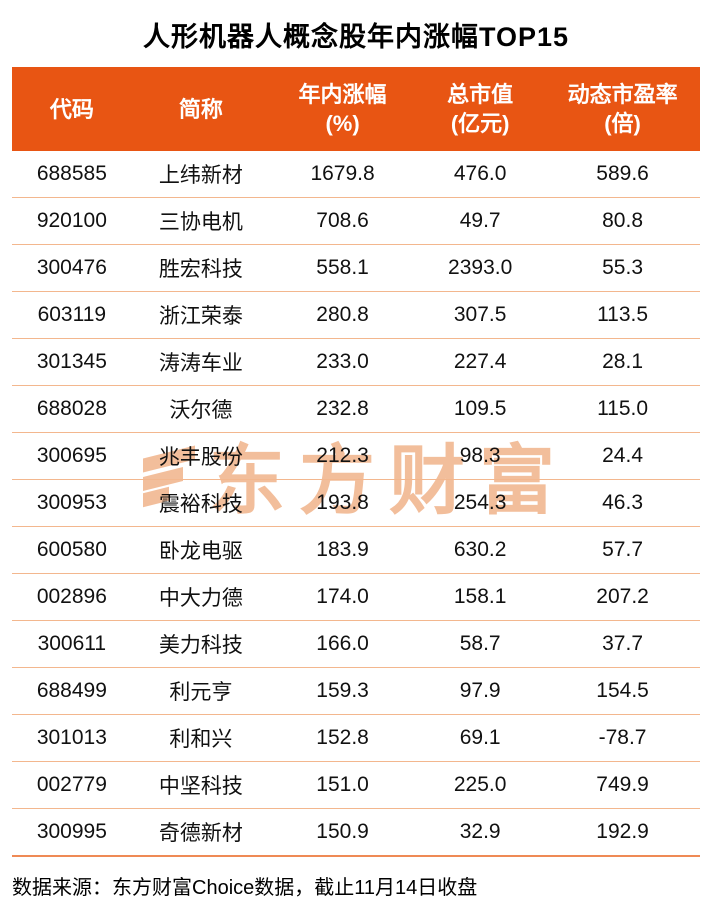 The height and width of the screenshot is (918, 712). Describe the element at coordinates (342, 123) in the screenshot. I see `column-header-unit: (%)` at that location.